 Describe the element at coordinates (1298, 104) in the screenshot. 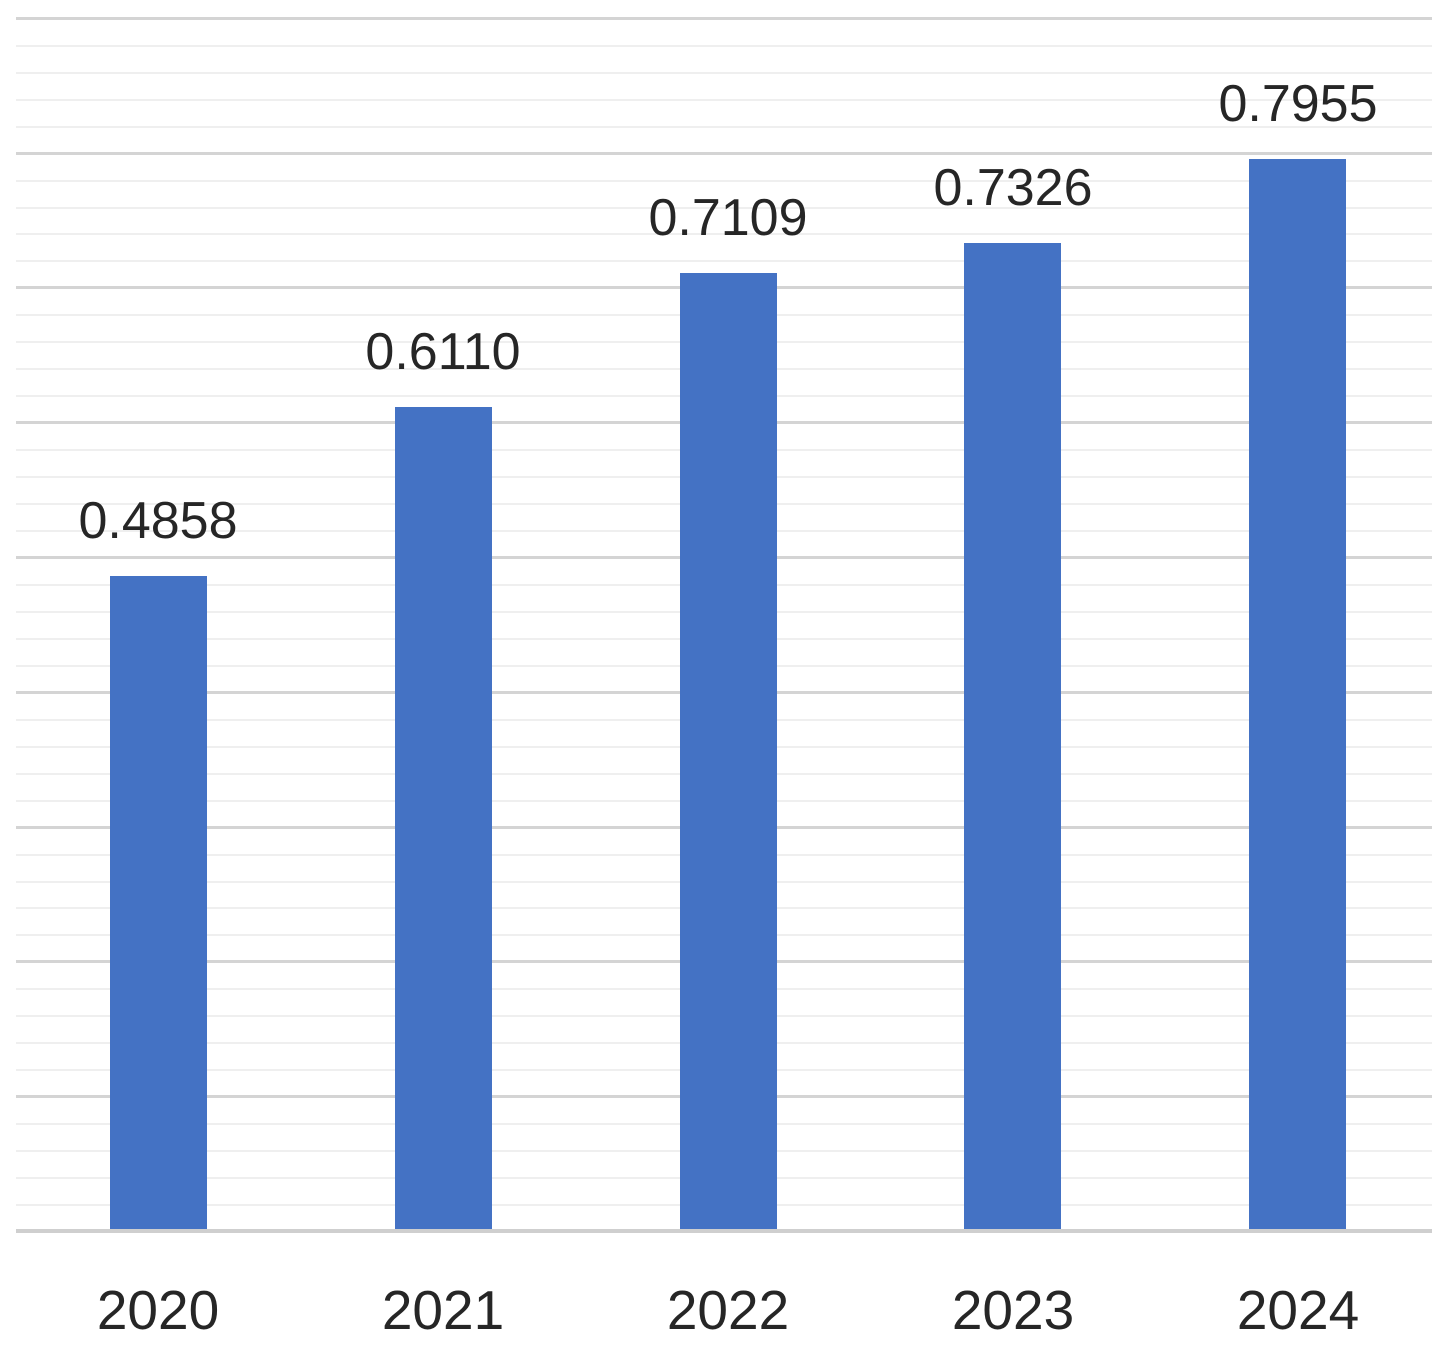

I see `value-label-2024: 0.7955` at that location.